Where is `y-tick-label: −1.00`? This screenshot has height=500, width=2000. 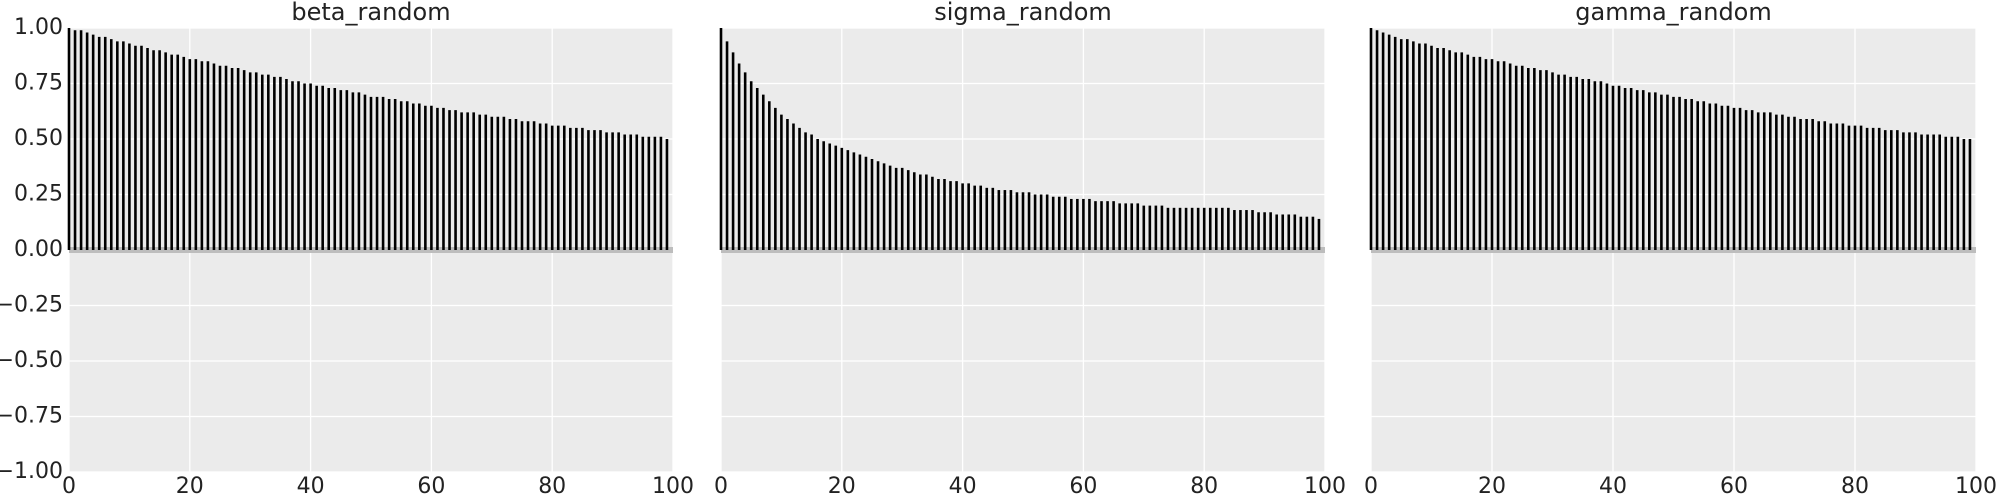 y-tick-label: −1.00 is located at coordinates (31, 471).